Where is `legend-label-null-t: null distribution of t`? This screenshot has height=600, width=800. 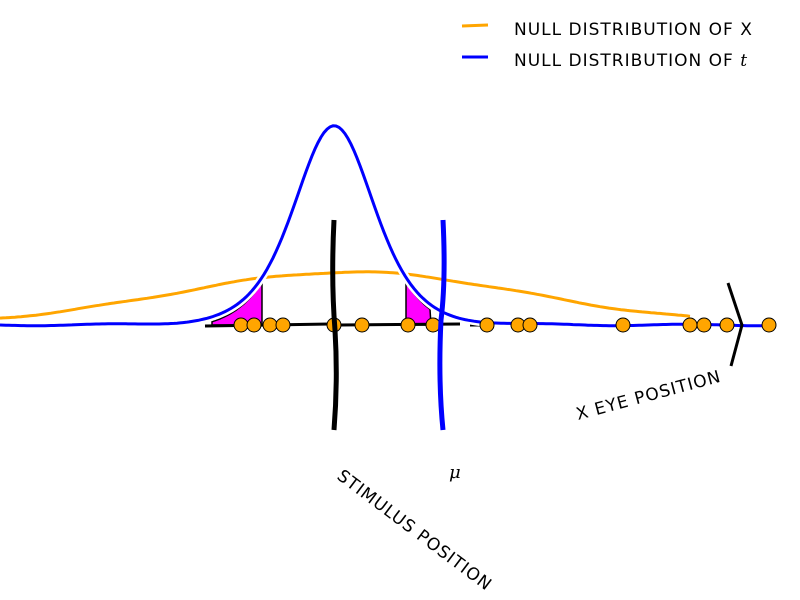 legend-label-null-t: null distribution of t is located at coordinates (631, 61).